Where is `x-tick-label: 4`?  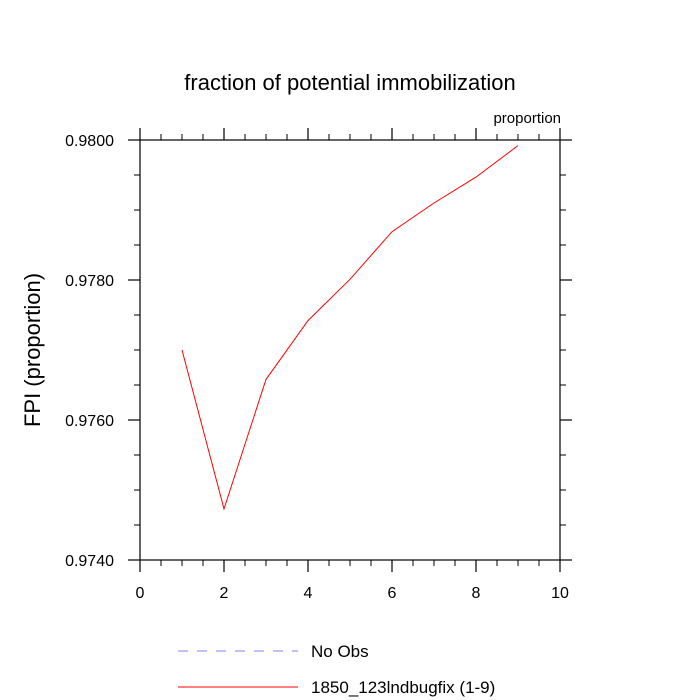 x-tick-label: 4 is located at coordinates (308, 593).